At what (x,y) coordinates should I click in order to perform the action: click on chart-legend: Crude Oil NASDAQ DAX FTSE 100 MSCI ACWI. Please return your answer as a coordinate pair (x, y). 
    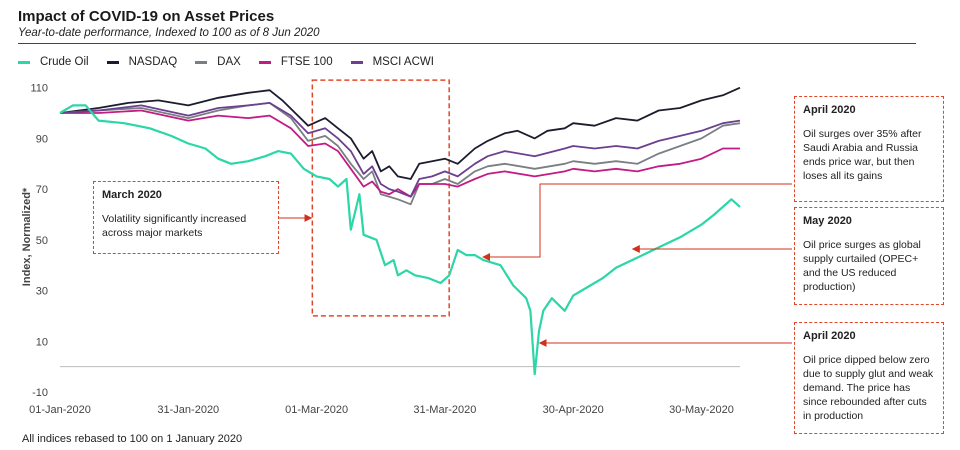
    Looking at the image, I should click on (235, 62).